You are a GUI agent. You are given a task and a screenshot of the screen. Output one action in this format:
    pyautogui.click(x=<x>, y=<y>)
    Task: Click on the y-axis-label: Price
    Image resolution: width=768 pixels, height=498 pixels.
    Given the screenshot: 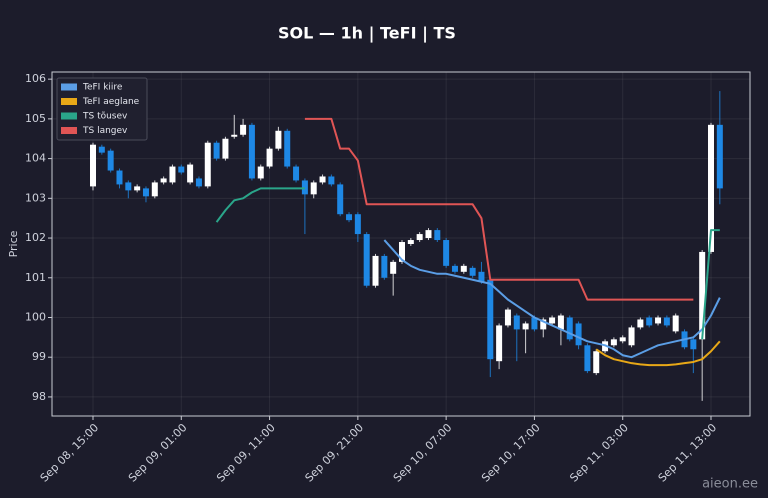 What is the action you would take?
    pyautogui.click(x=13, y=243)
    